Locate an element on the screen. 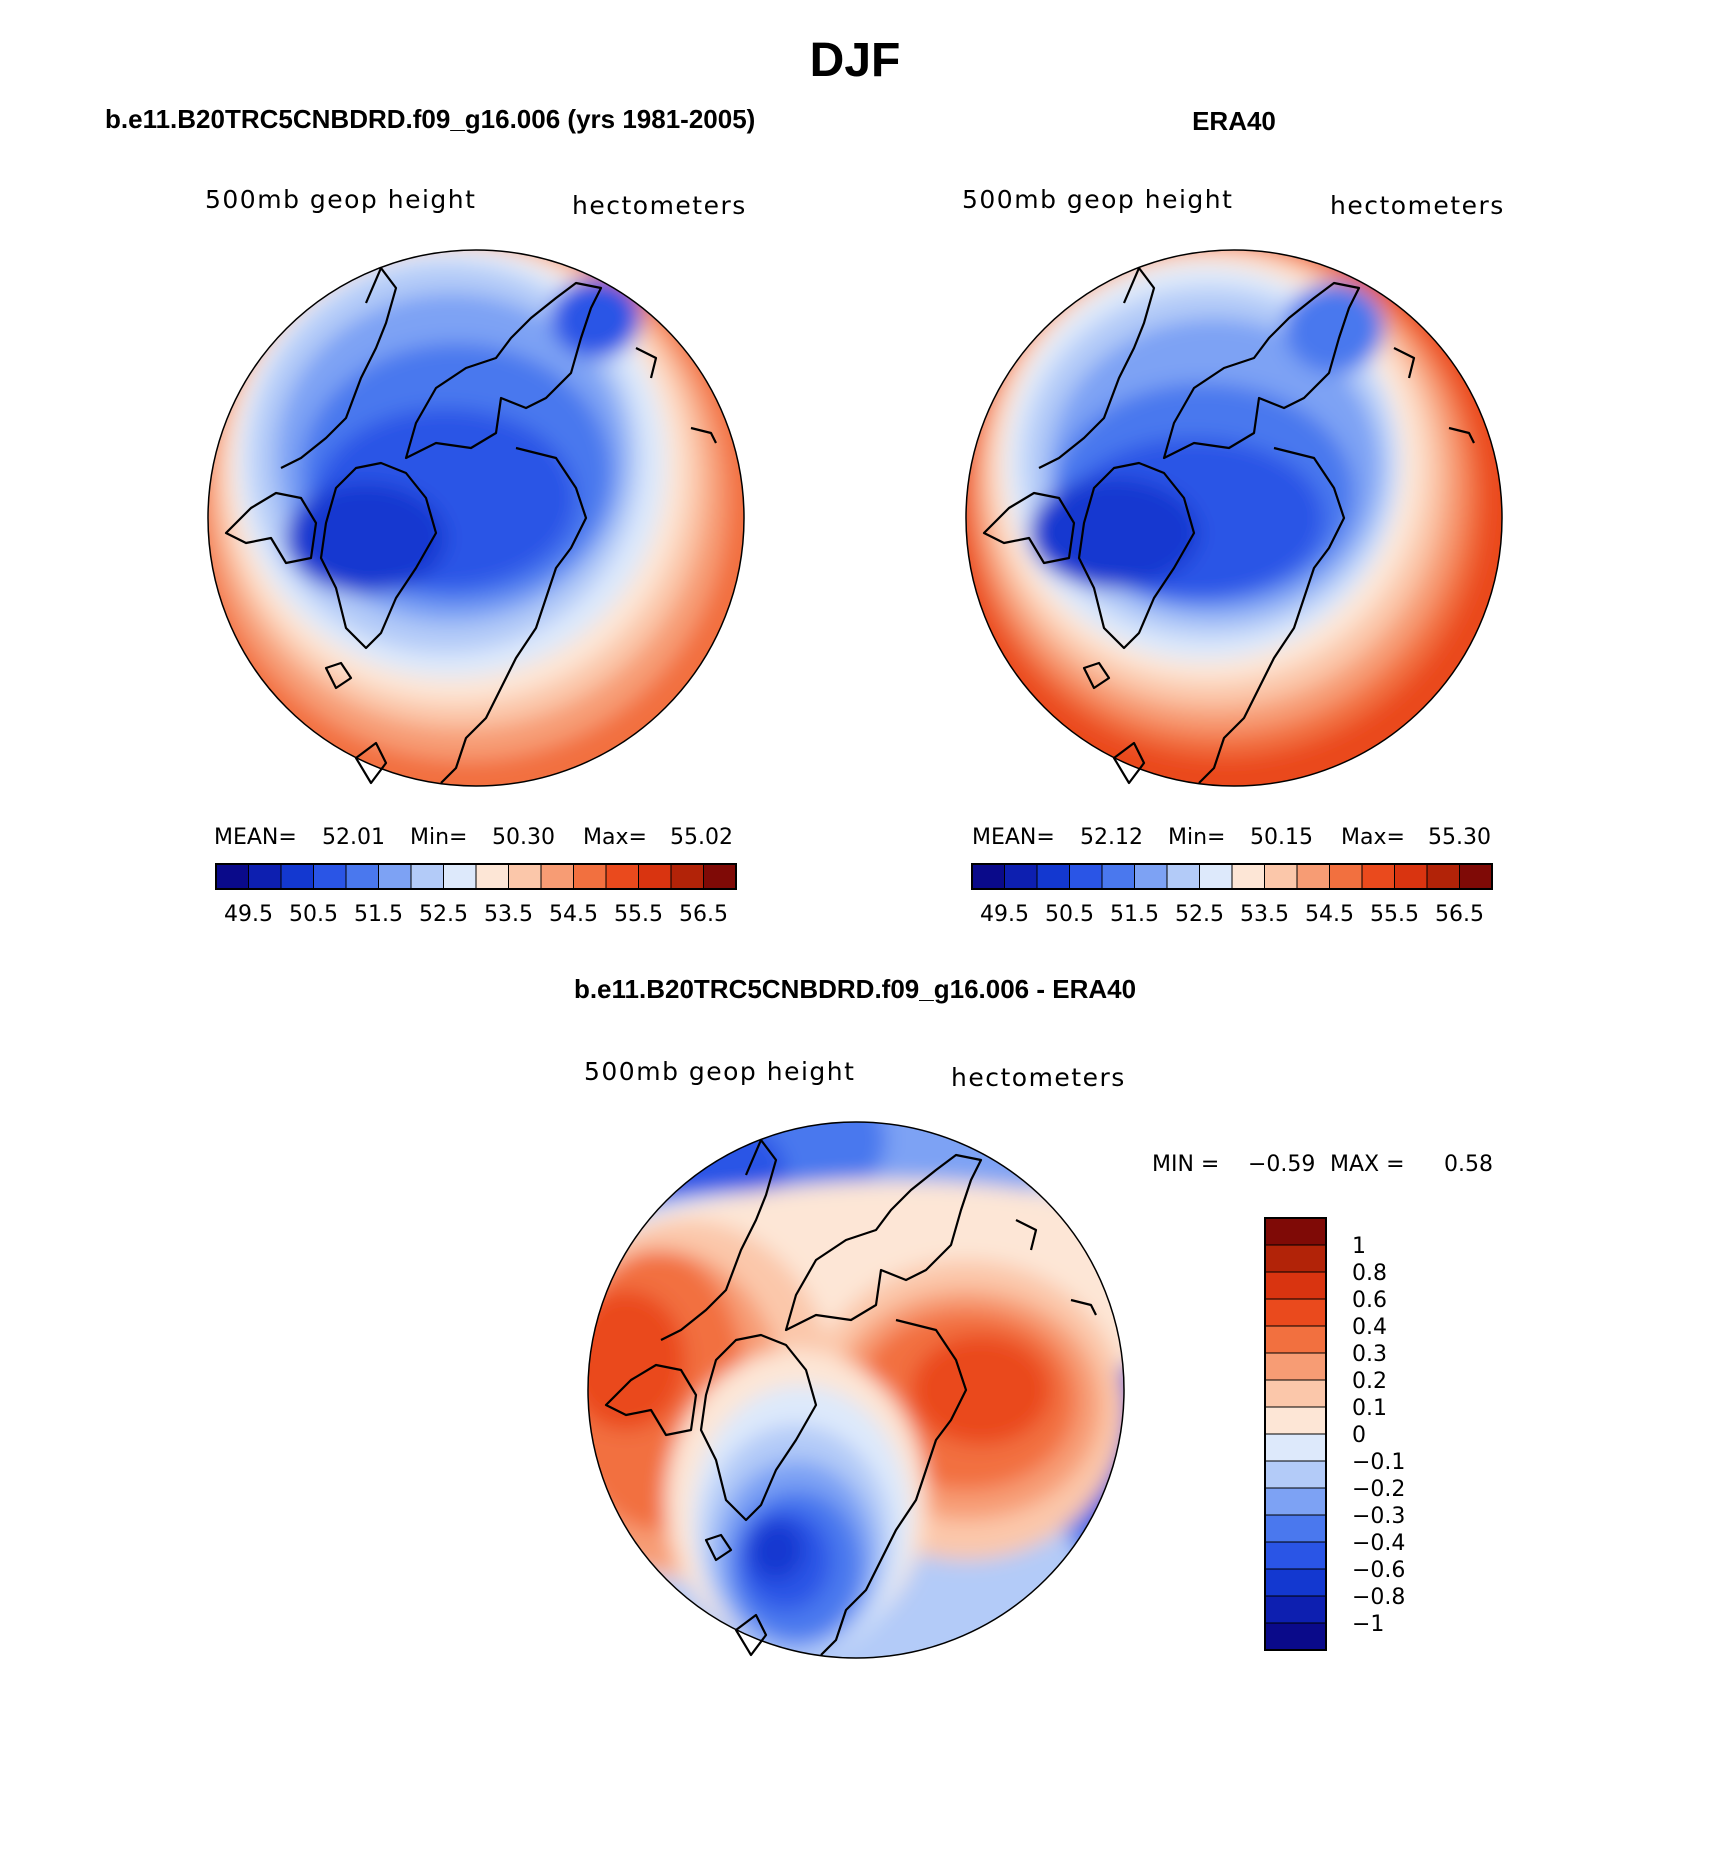  obs-min-label: Min= is located at coordinates (1196, 837).